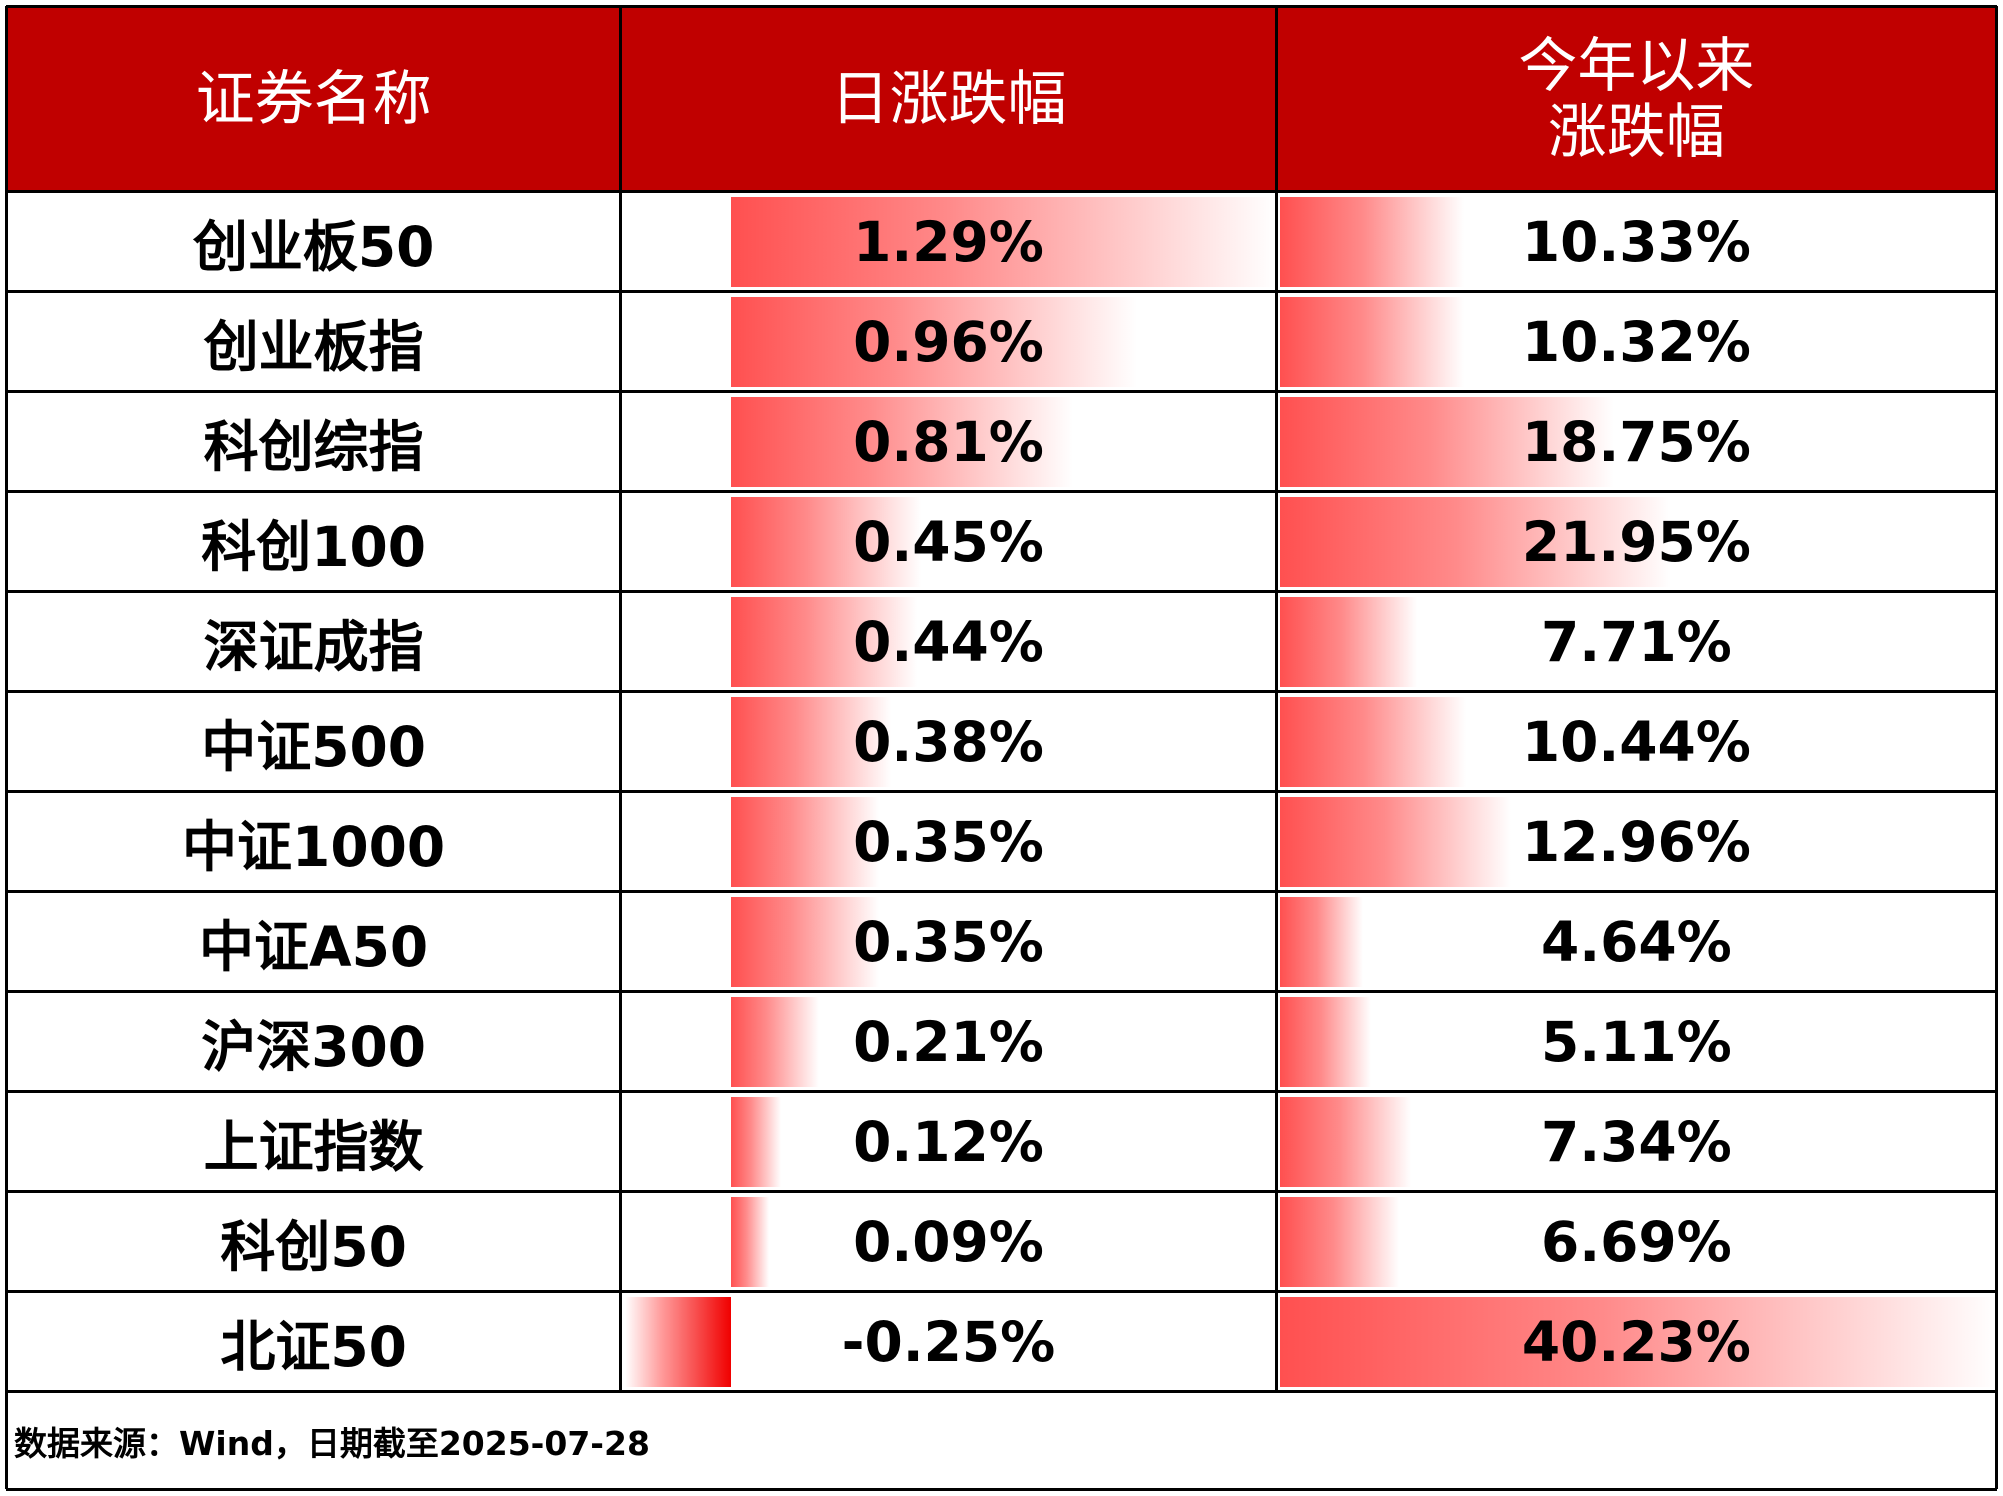 The height and width of the screenshot is (1496, 2003). I want to click on ytd-change-value: 18.75%, so click(1636, 441).